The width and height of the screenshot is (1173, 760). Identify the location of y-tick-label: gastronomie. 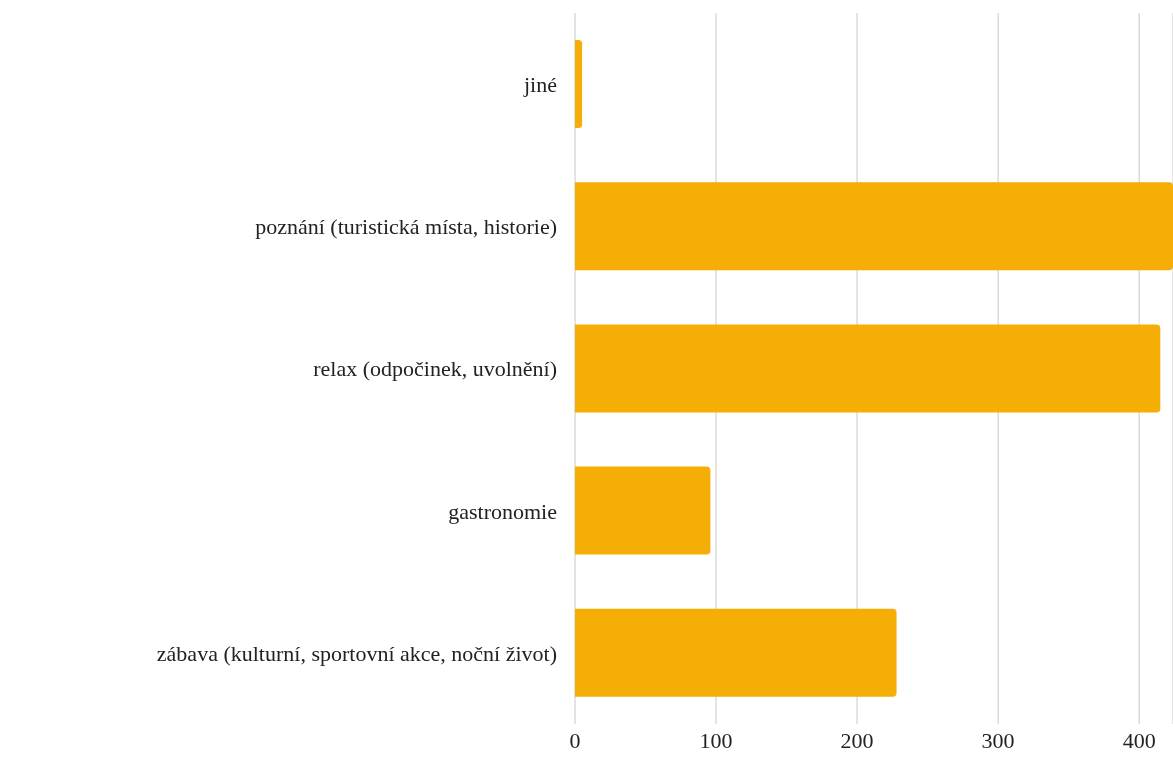
(502, 511).